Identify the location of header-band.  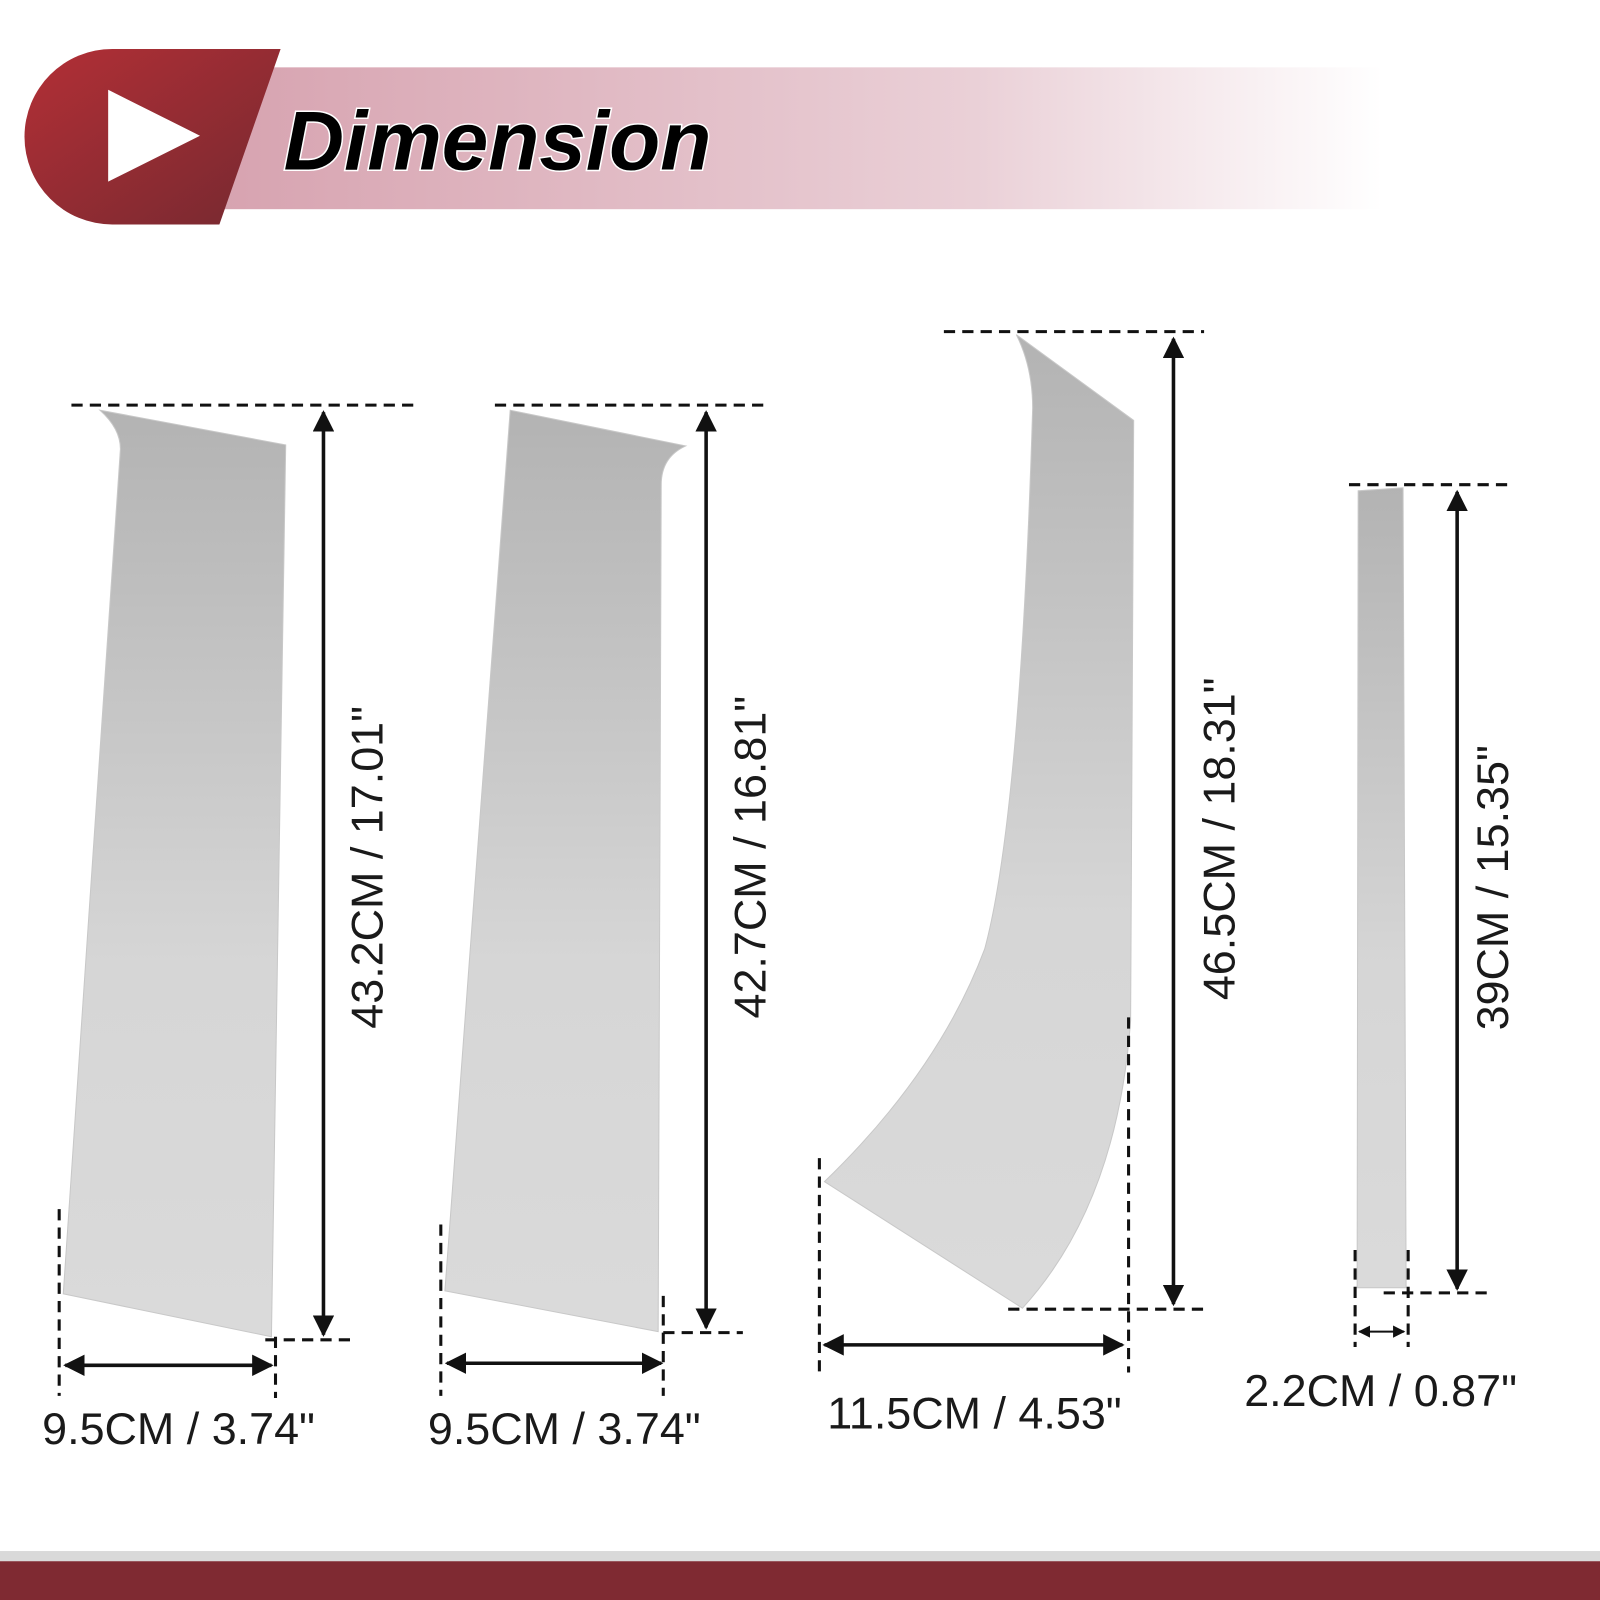
(801, 138).